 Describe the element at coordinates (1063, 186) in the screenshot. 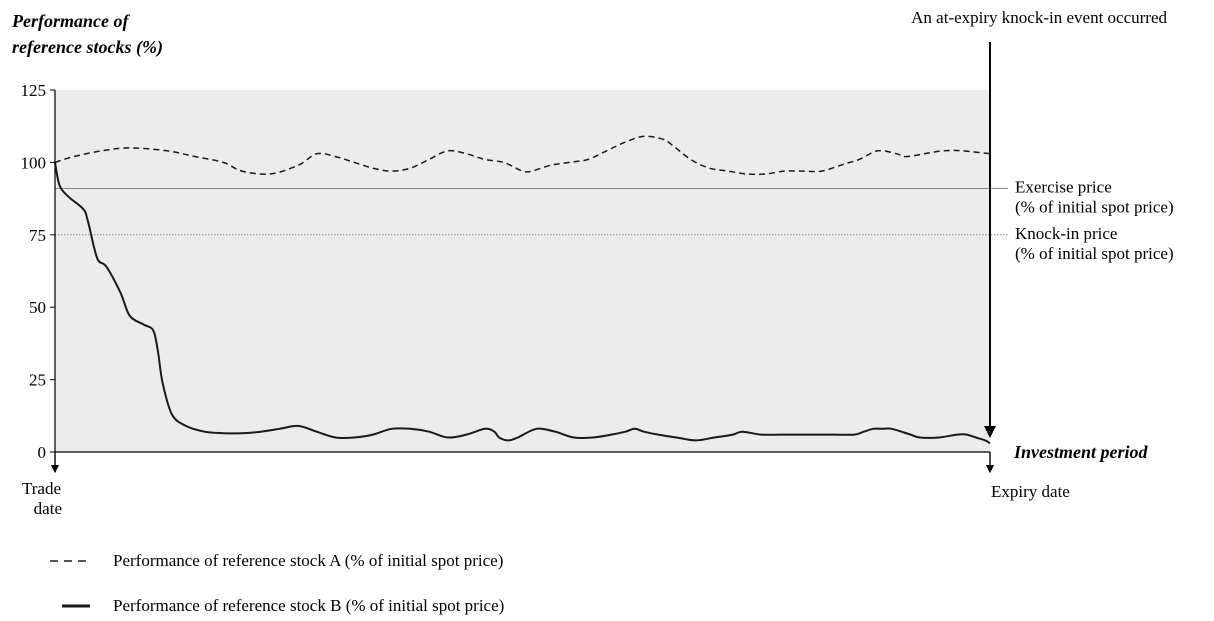

I see `exercise-price-label-line-1: Exercise price` at that location.